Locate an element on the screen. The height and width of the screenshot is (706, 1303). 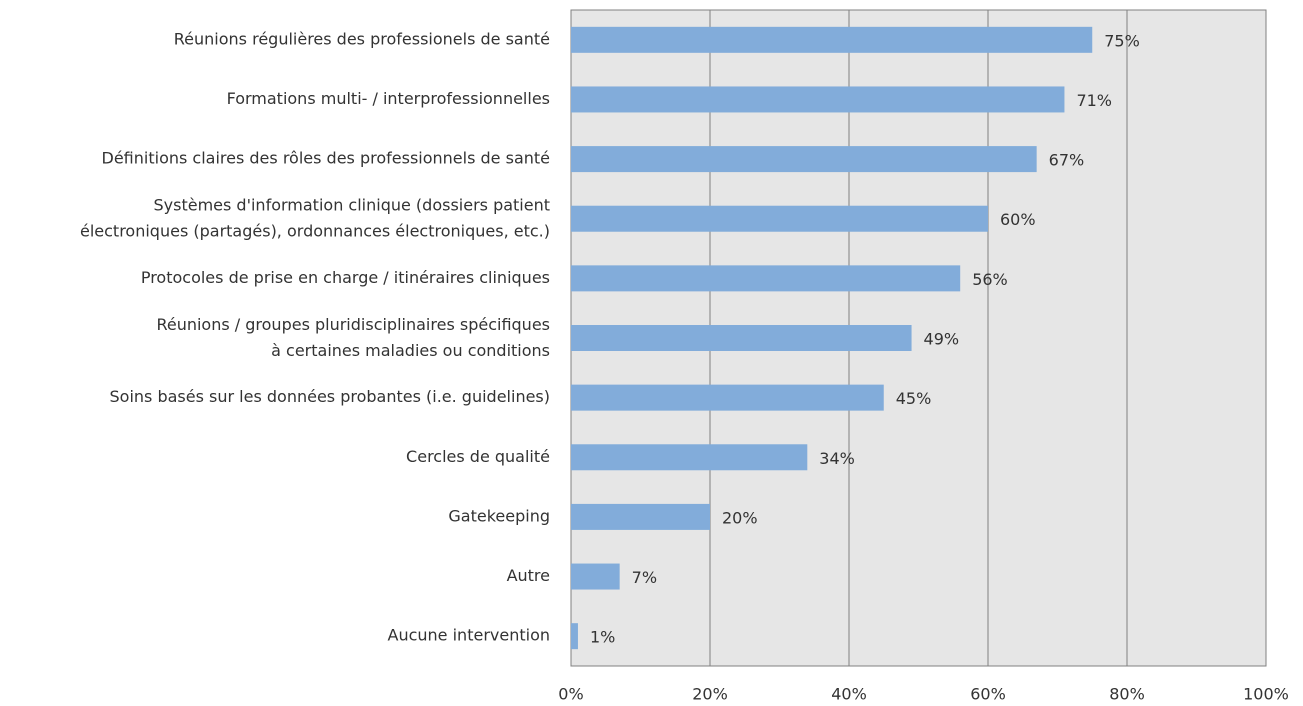
y-tick-label: Gatekeeping is located at coordinates (499, 515).